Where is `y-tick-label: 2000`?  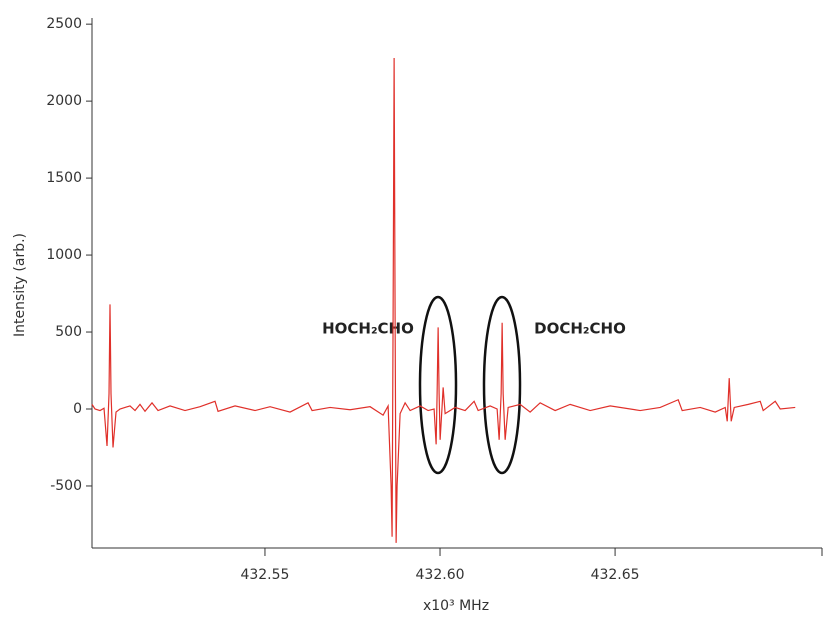 y-tick-label: 2000 is located at coordinates (64, 101).